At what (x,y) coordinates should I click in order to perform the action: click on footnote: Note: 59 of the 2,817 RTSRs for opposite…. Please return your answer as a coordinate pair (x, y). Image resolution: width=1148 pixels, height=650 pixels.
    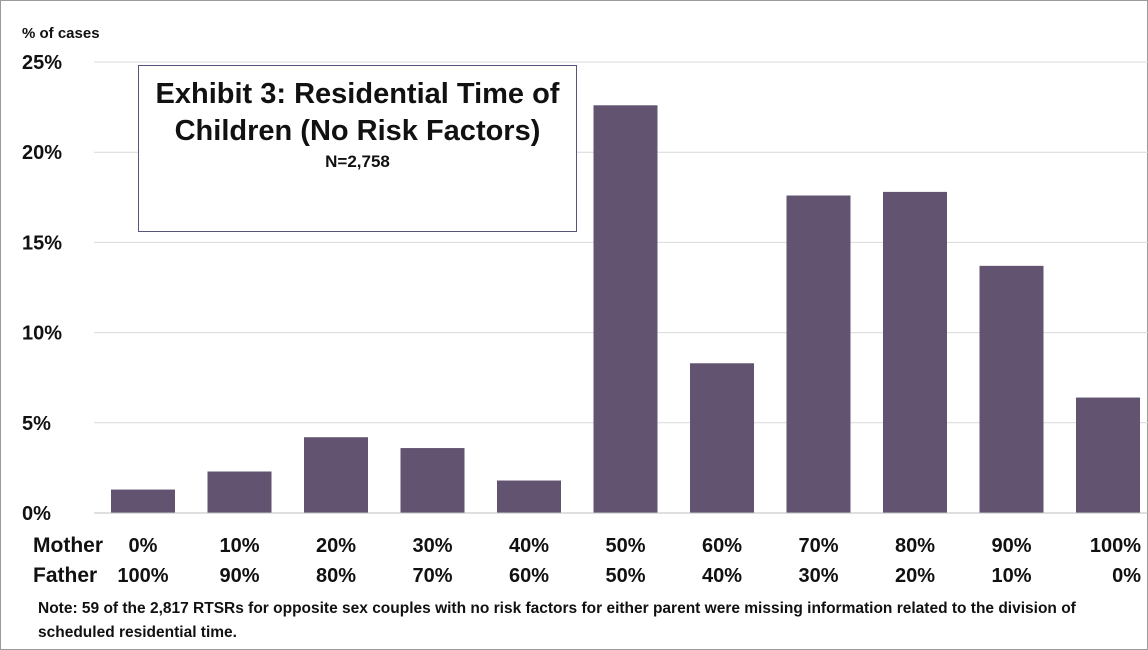
    Looking at the image, I should click on (557, 620).